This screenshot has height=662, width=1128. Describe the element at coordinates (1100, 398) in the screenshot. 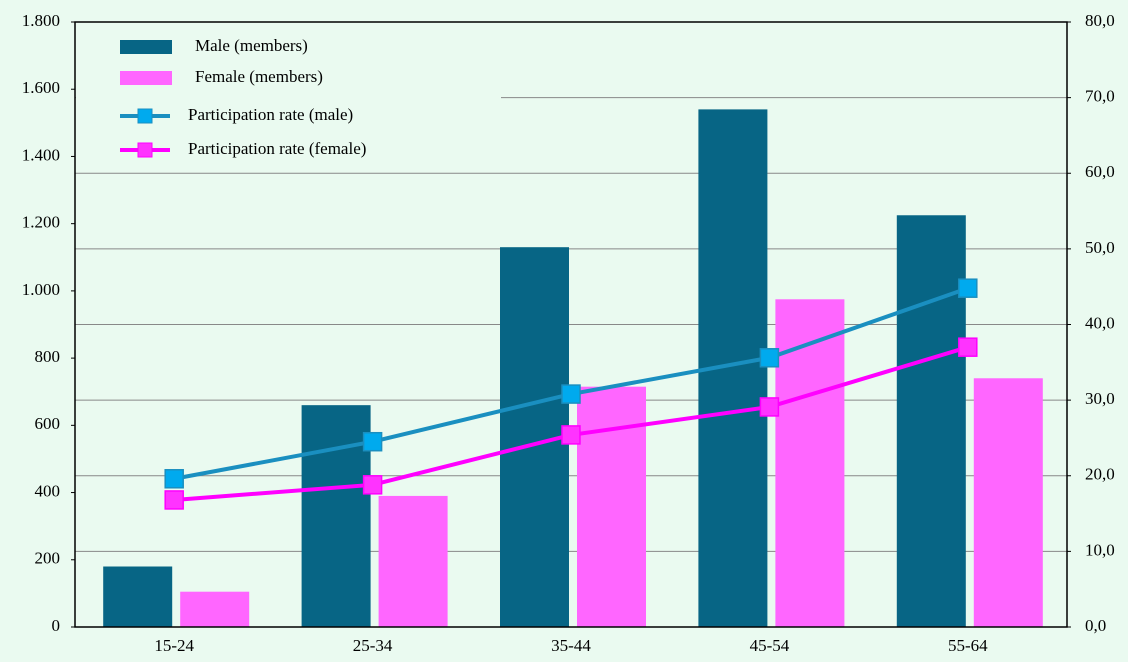

I see `y2-tick-label: 30,0` at that location.